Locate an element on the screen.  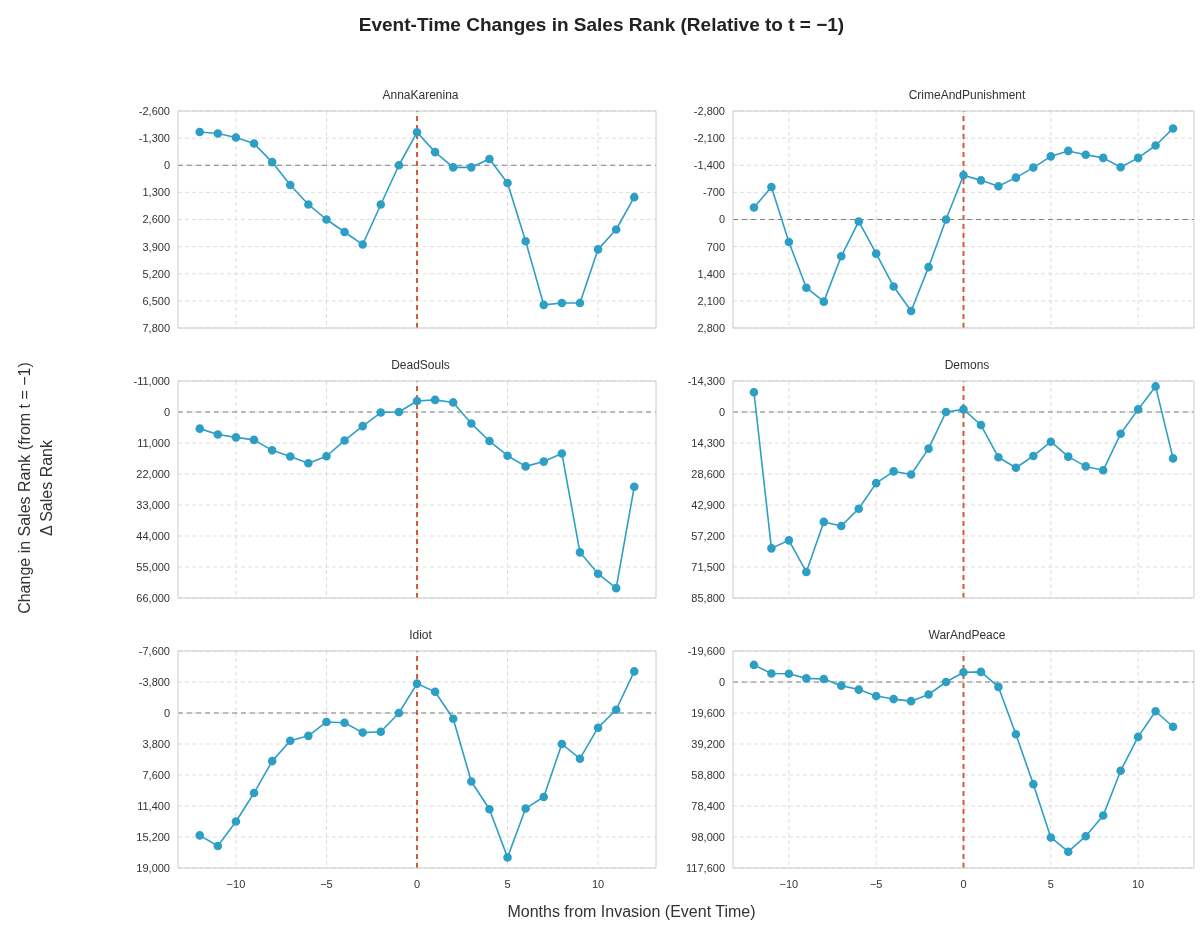
y-tick-label: 7,800 is located at coordinates (156, 327).